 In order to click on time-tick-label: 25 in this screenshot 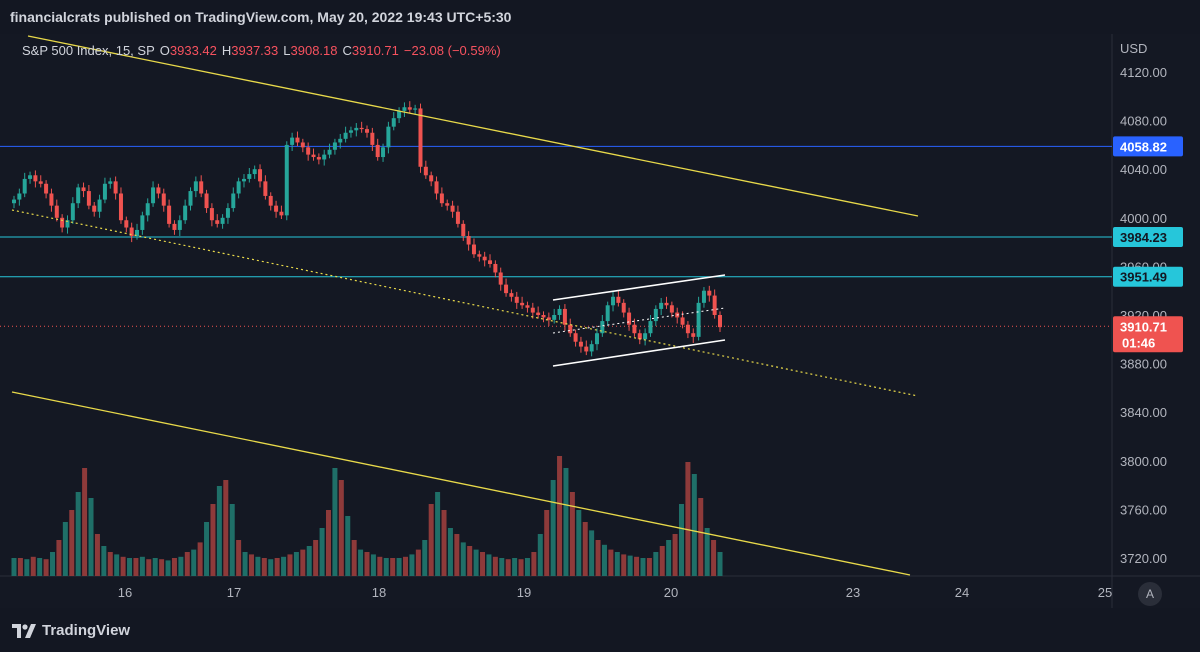, I will do `click(1105, 592)`.